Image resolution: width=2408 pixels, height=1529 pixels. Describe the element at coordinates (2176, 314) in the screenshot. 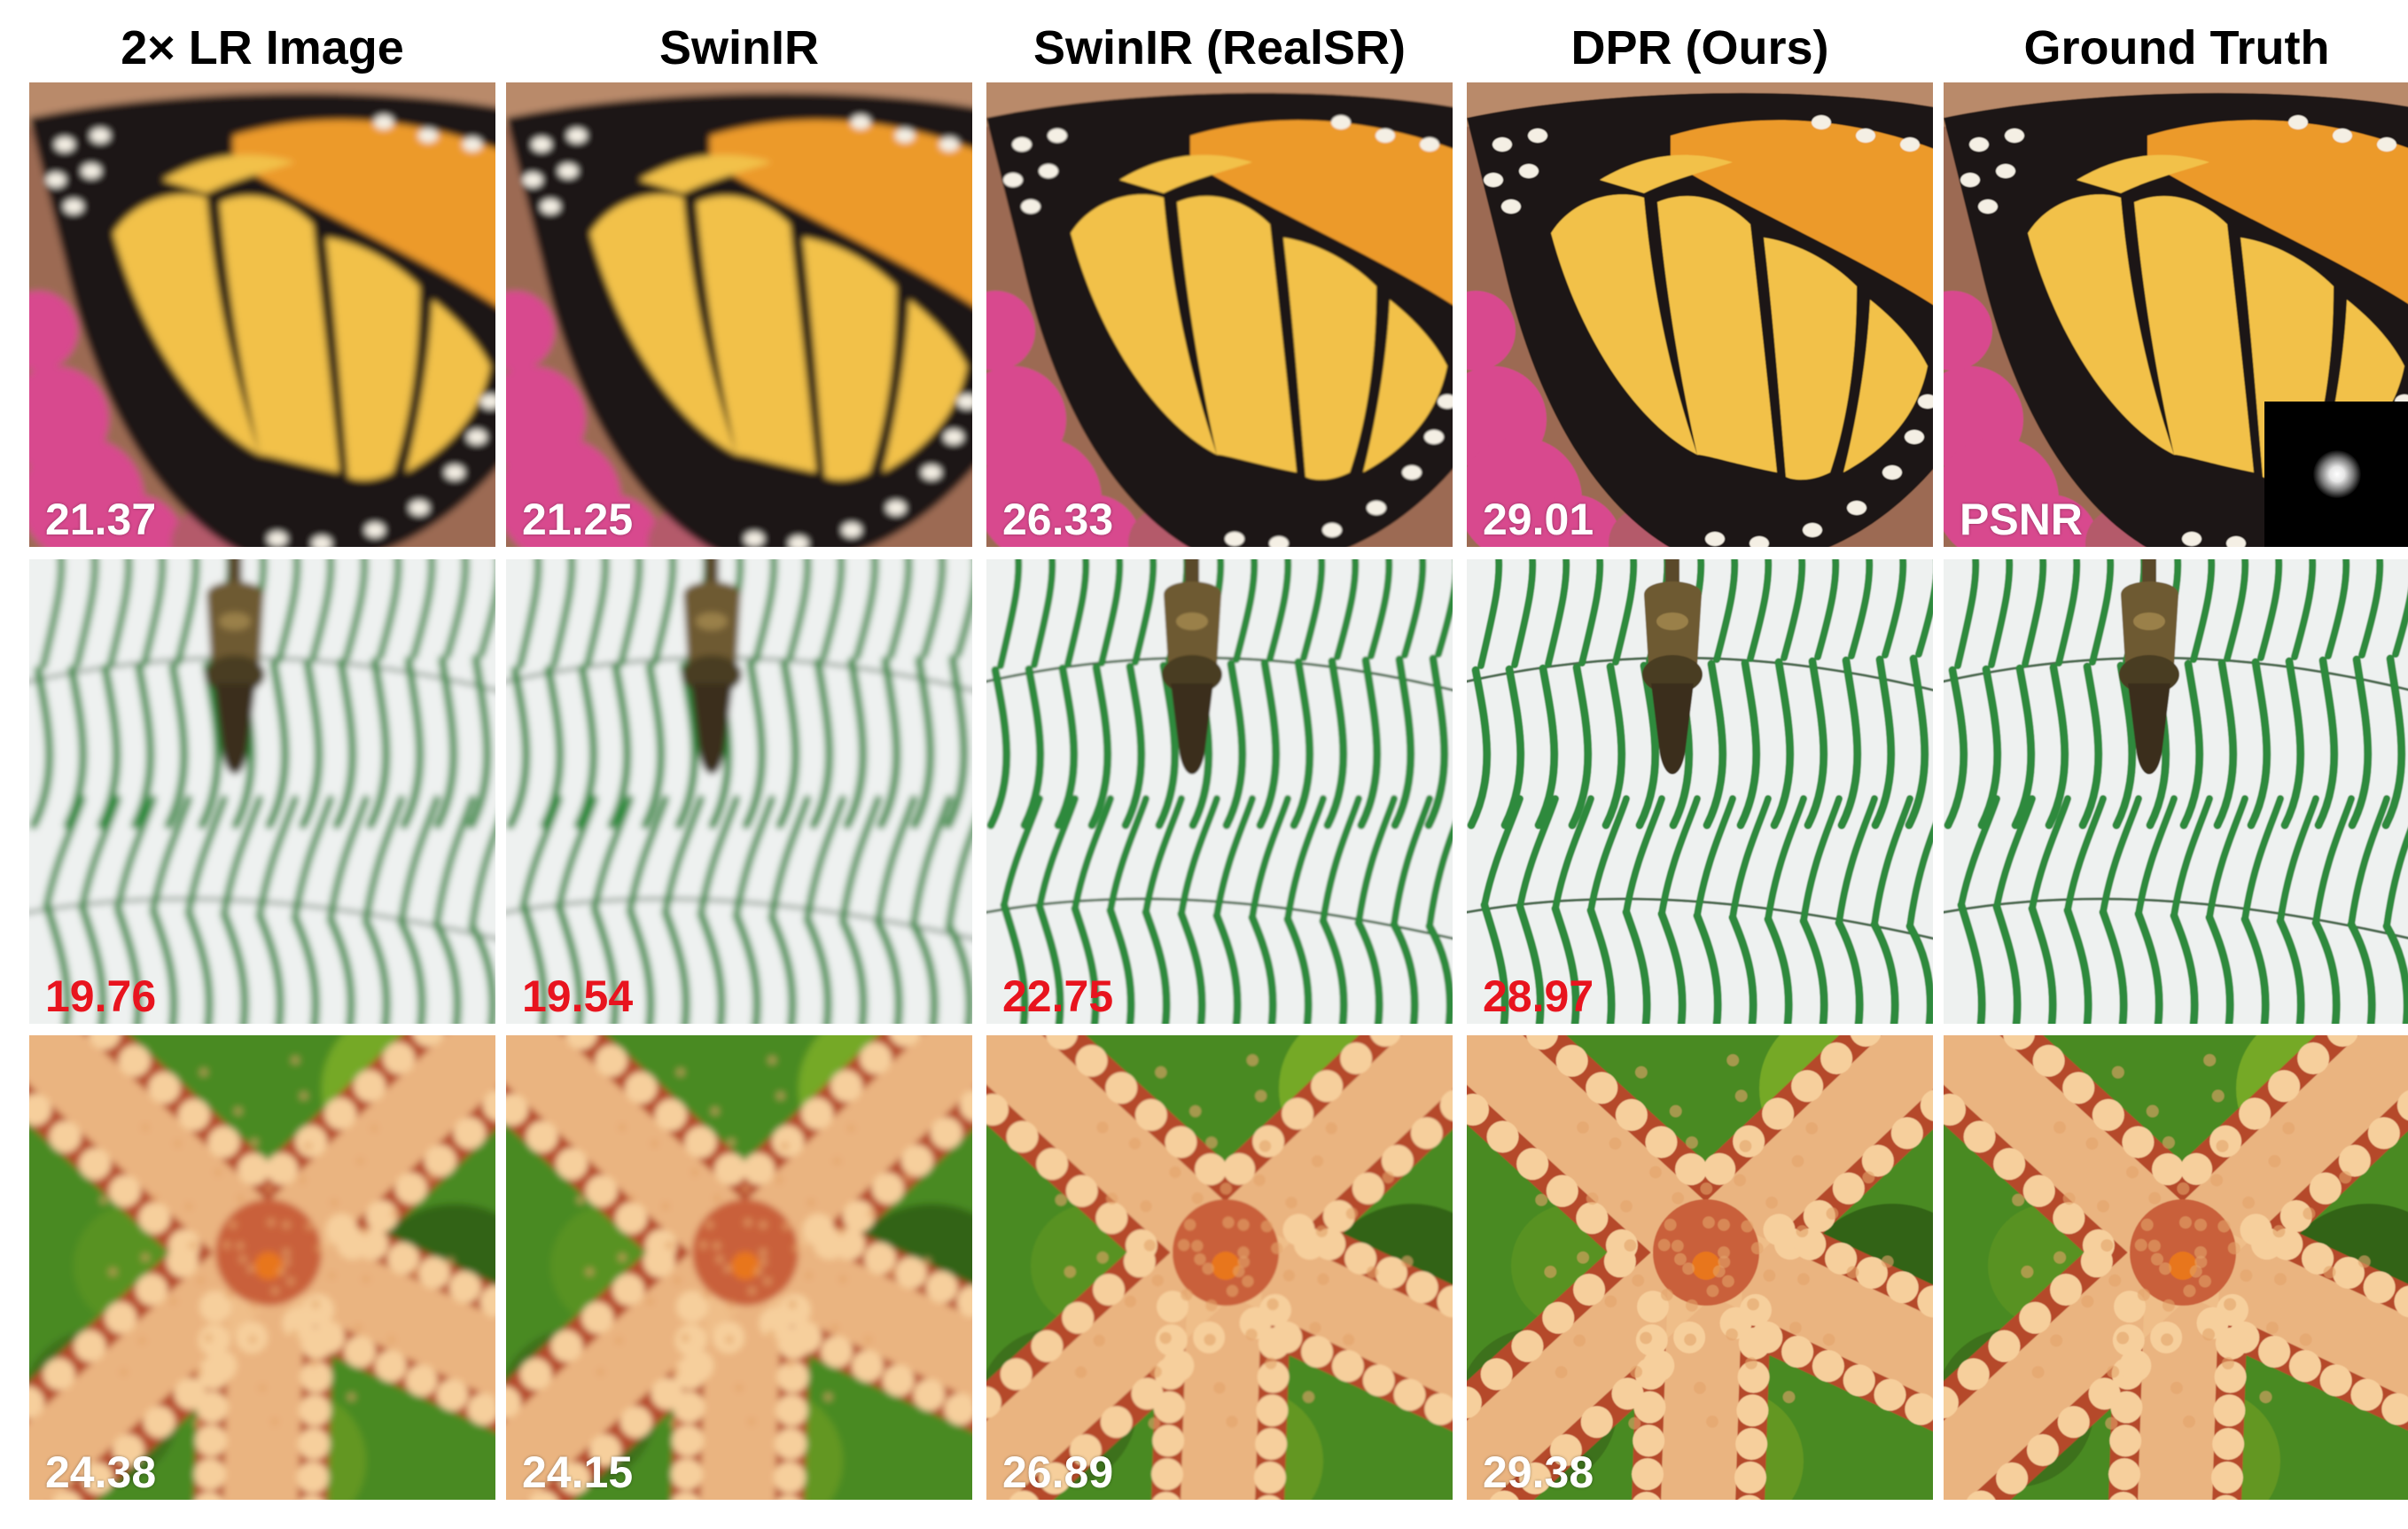

I see `ground-truth-tile-butterfly-wing: PSNR` at that location.